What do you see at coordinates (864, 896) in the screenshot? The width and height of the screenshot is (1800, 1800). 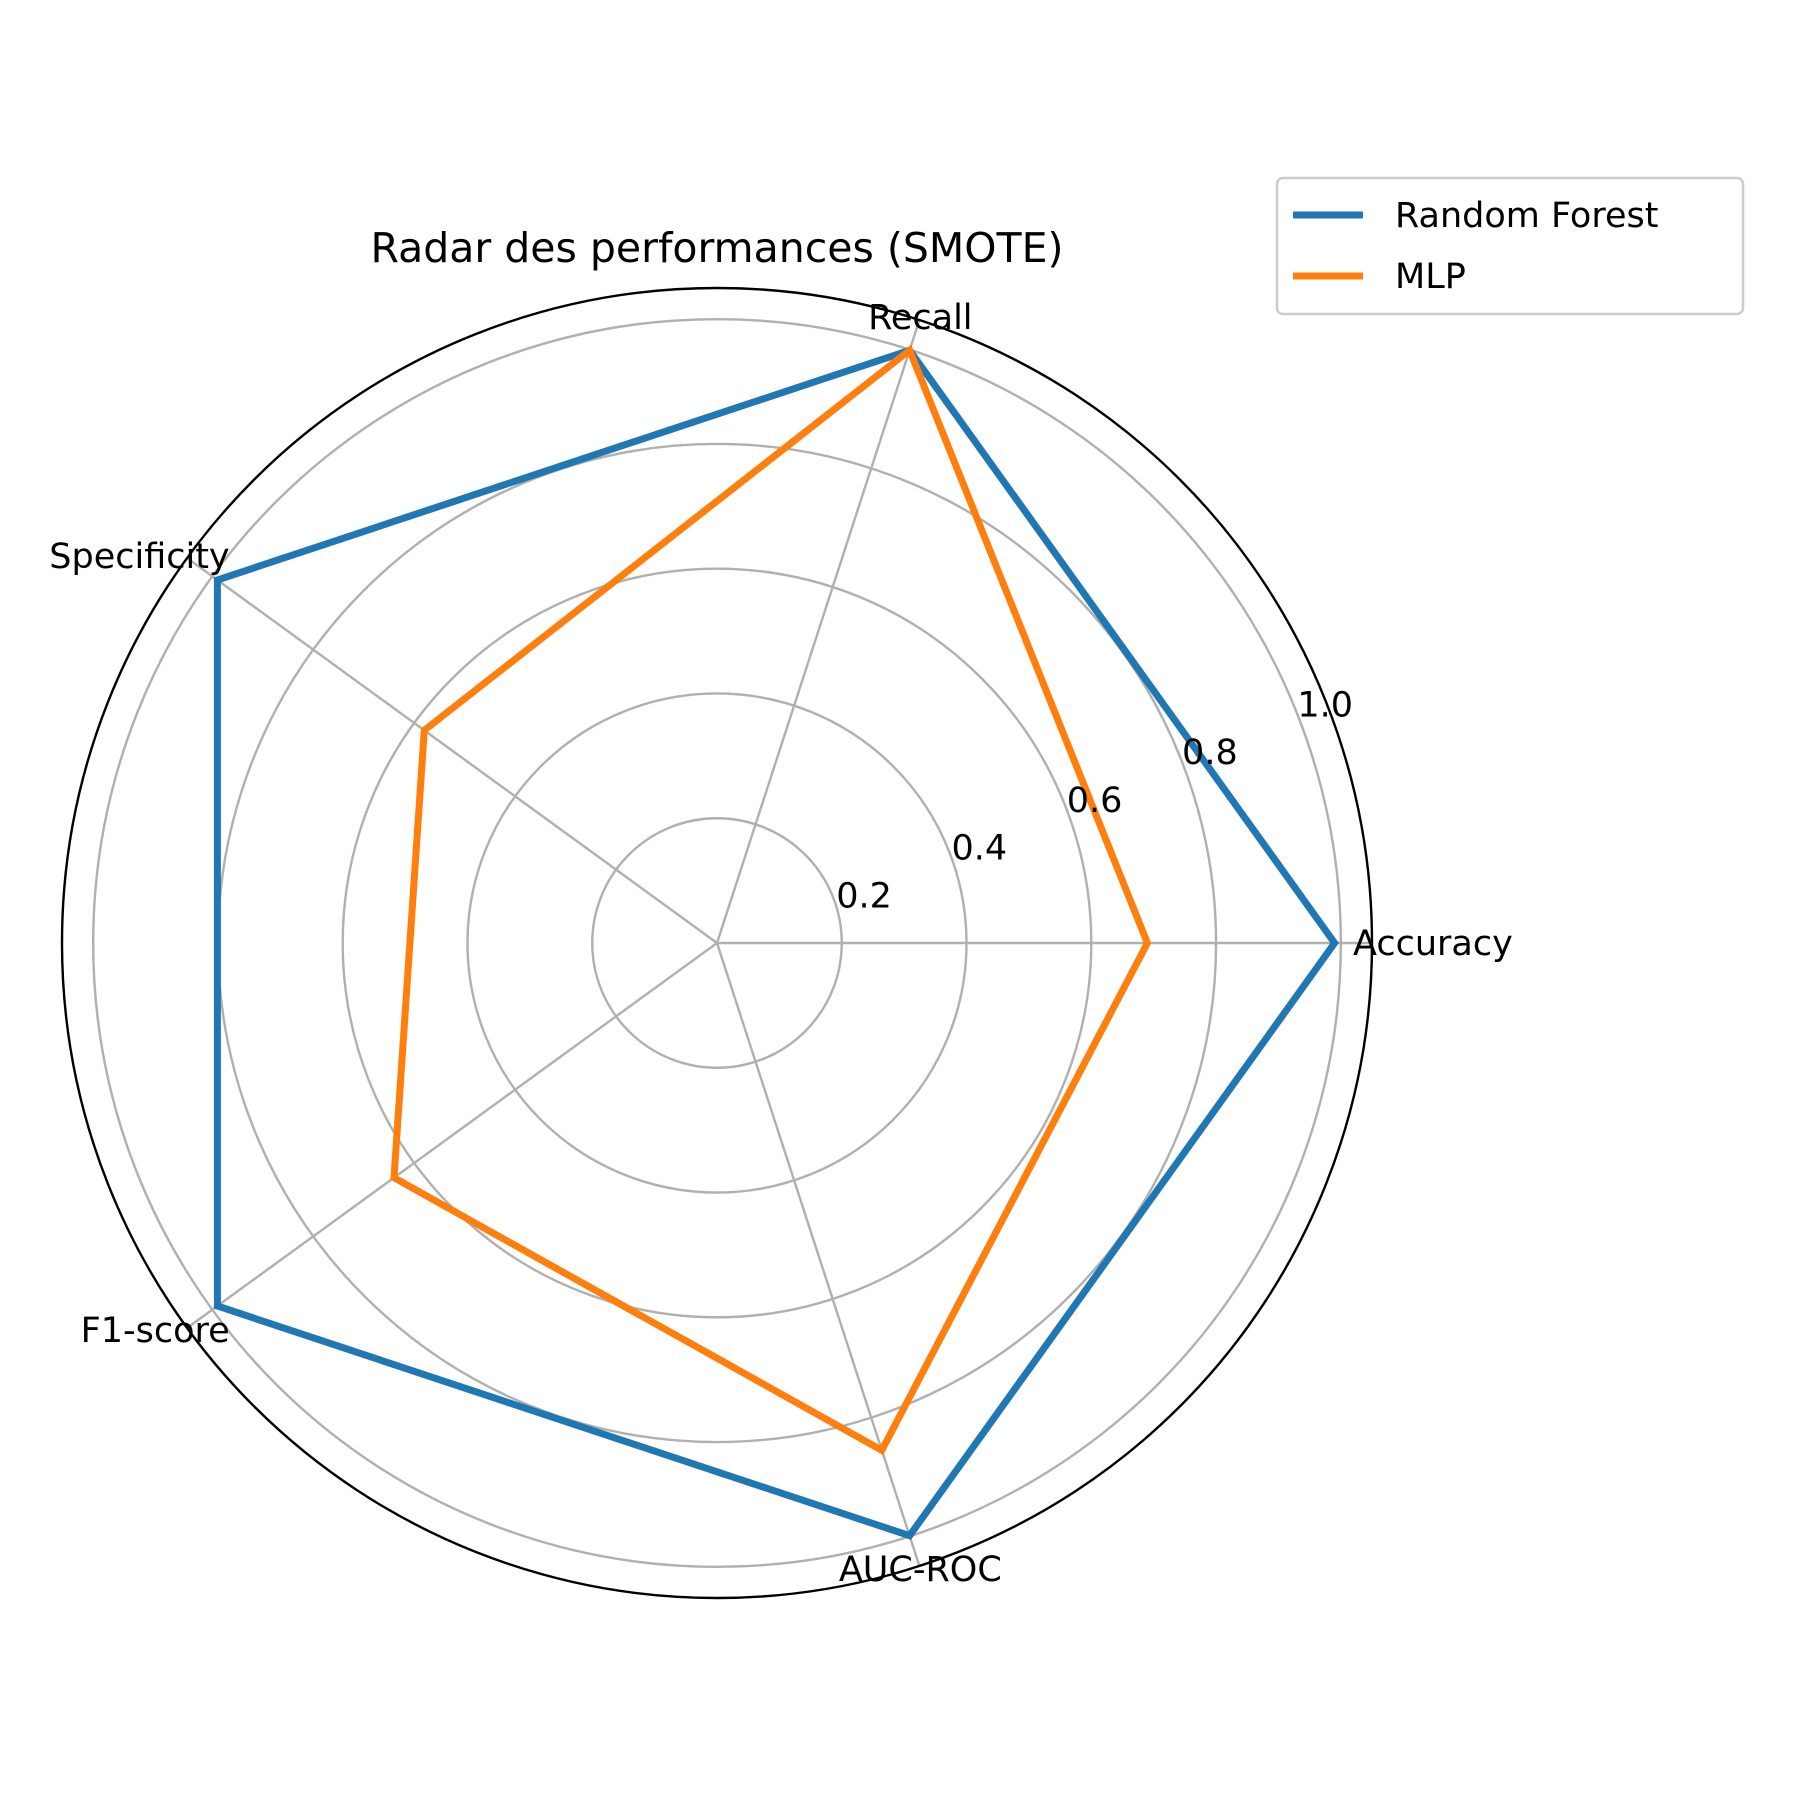 I see `r-tick-label: 0.2` at bounding box center [864, 896].